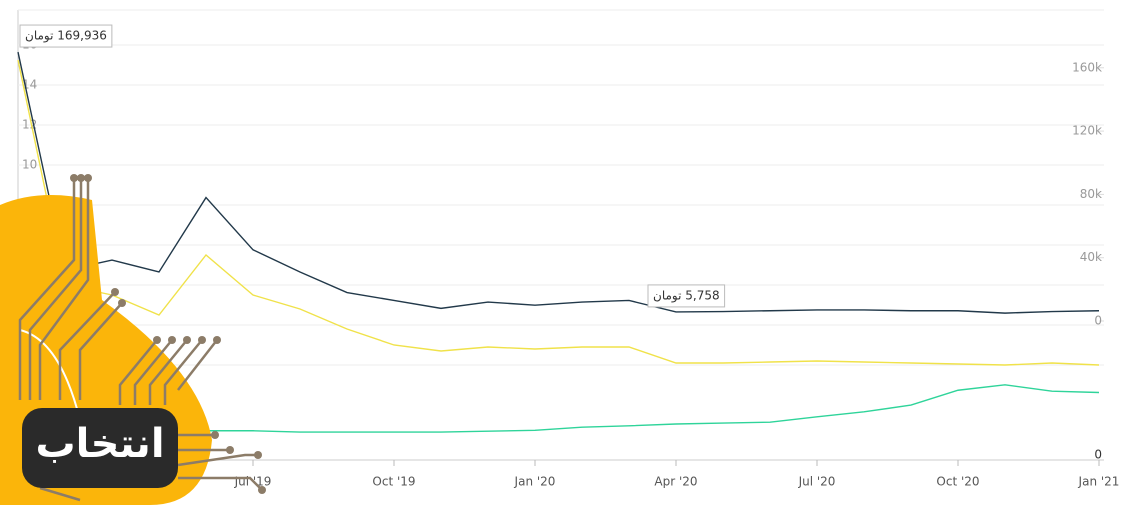 The width and height of the screenshot is (1121, 505). What do you see at coordinates (1098, 455) in the screenshot?
I see `y3-tick-label: 0` at bounding box center [1098, 455].